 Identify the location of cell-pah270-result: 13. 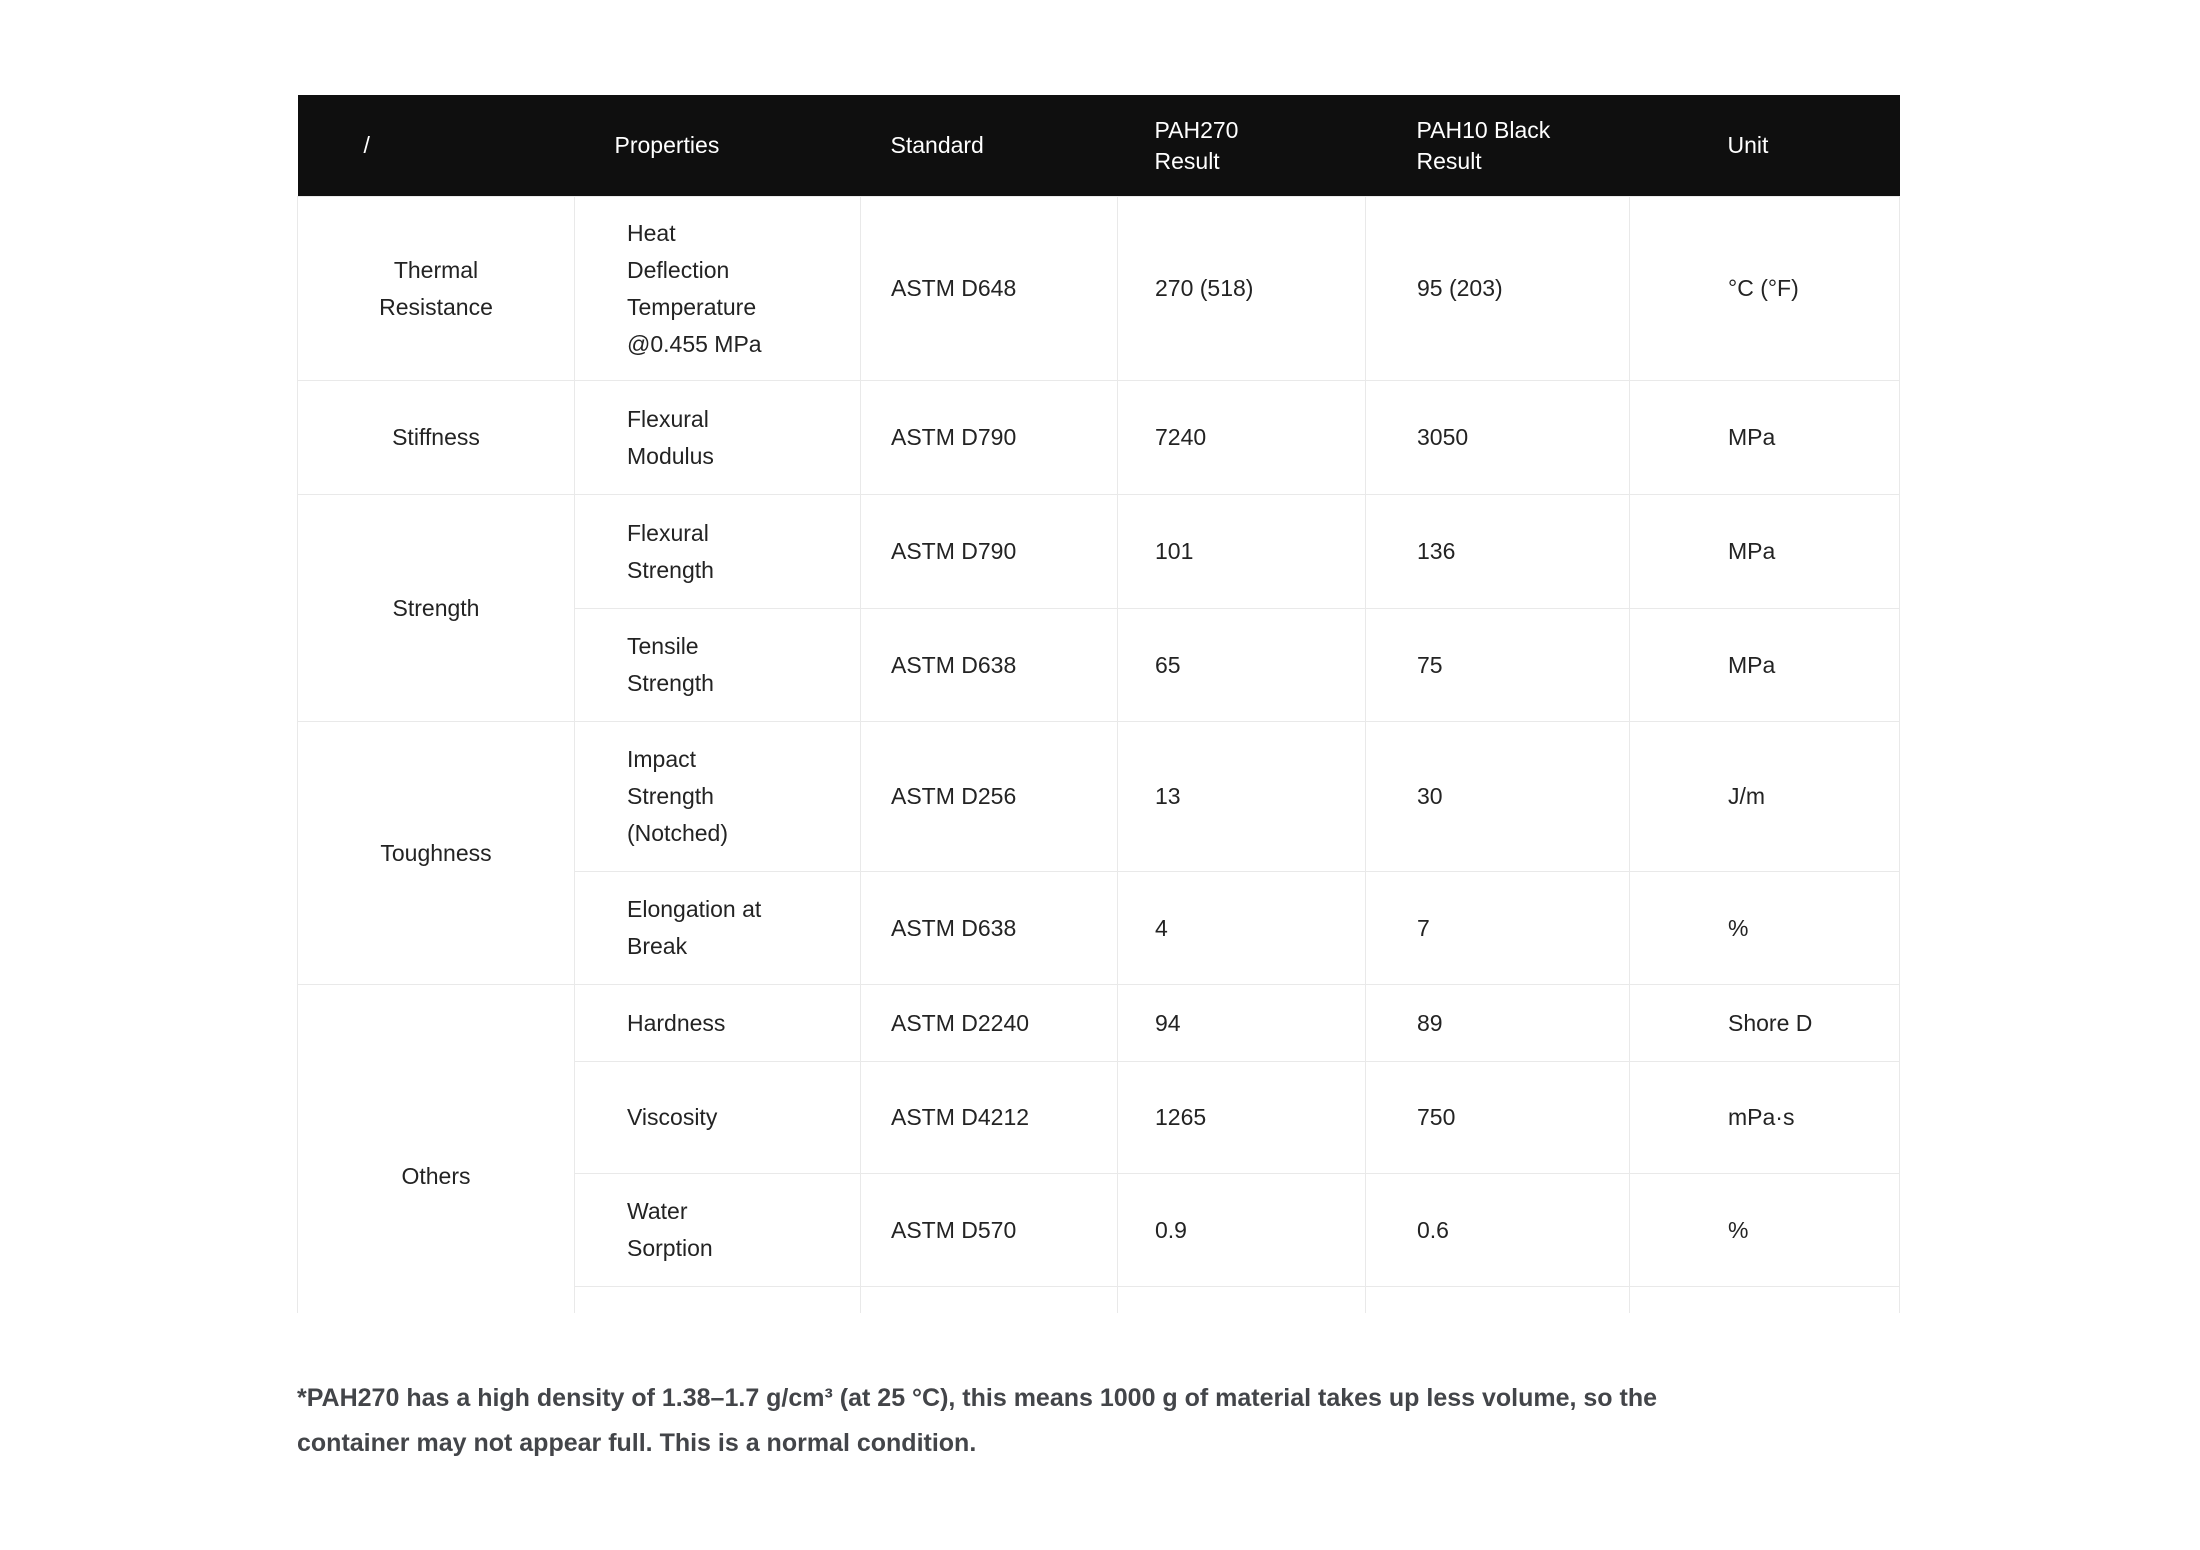
(1241, 796).